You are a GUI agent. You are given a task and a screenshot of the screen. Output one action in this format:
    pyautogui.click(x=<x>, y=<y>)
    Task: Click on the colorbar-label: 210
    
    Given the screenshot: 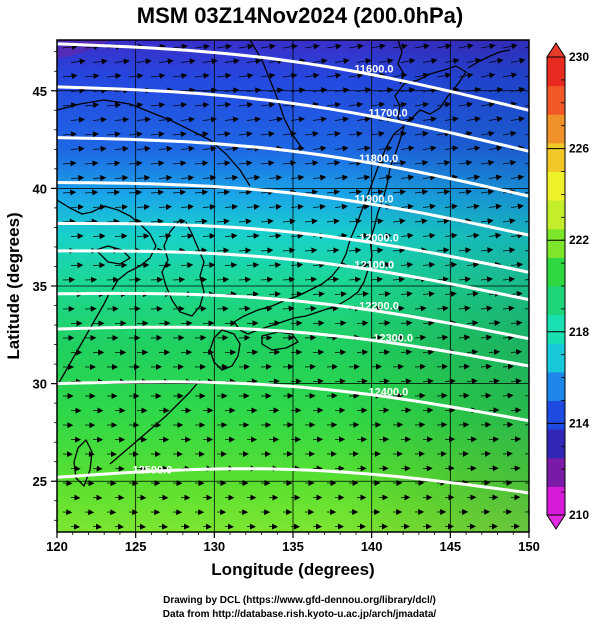 What is the action you would take?
    pyautogui.click(x=579, y=515)
    